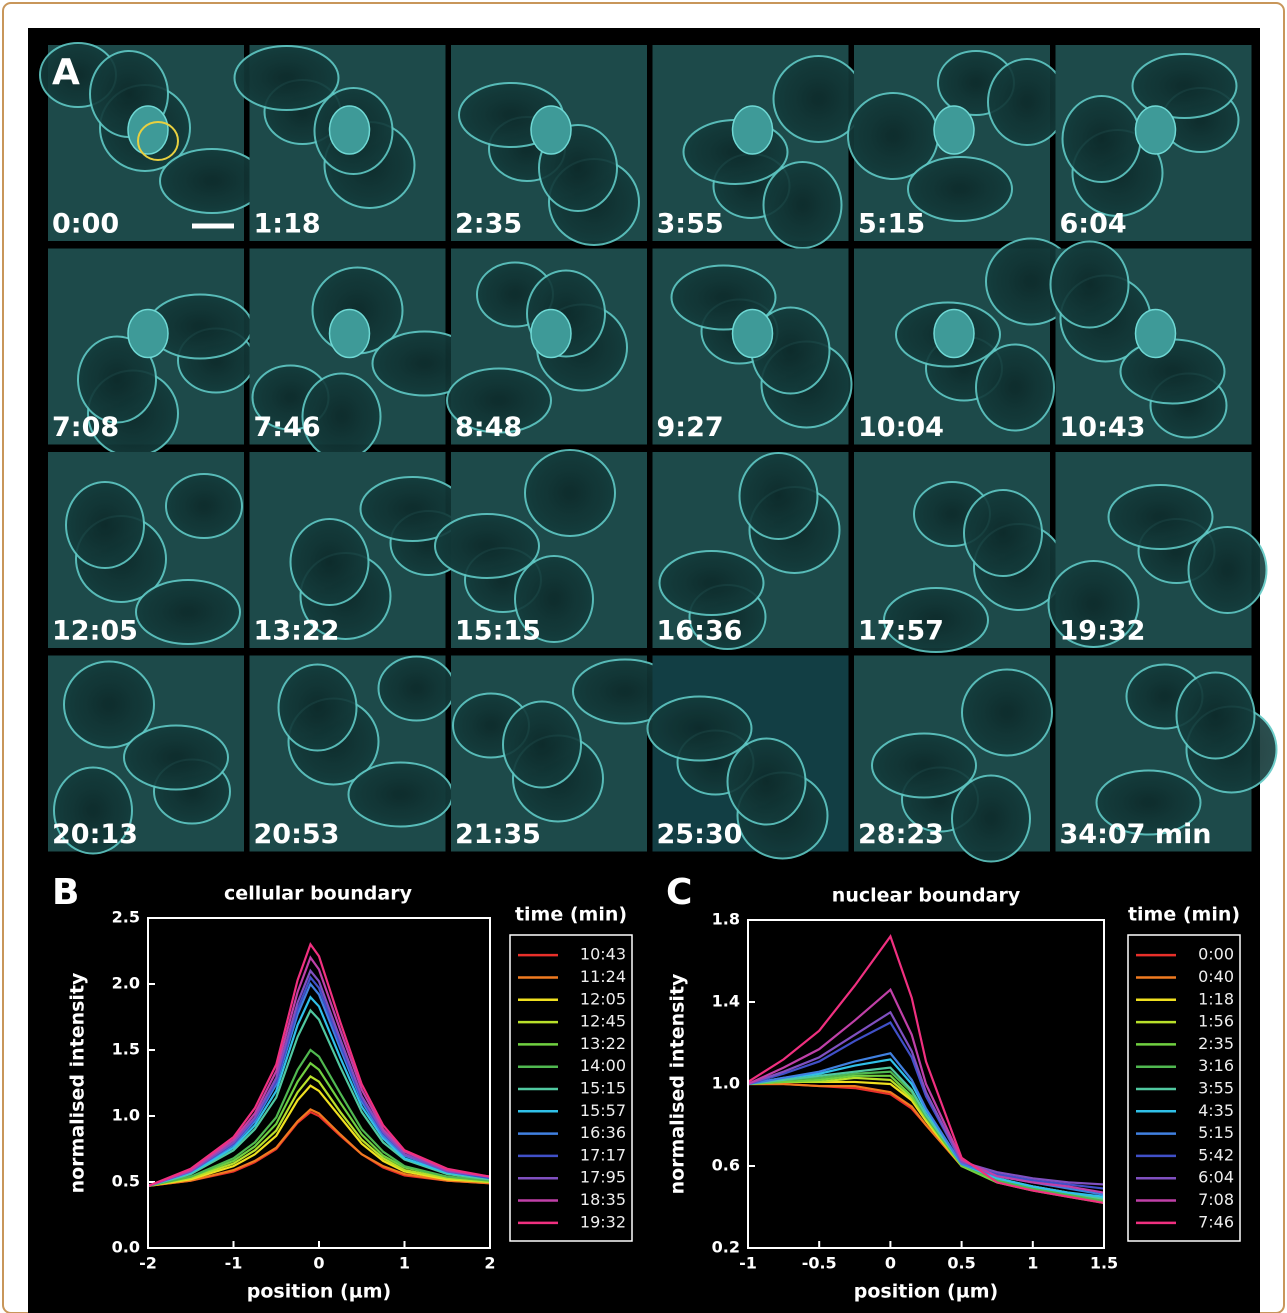 Image resolution: width=1287 pixels, height=1313 pixels. What do you see at coordinates (126, 917) in the screenshot?
I see `y-tick-label: 2.5` at bounding box center [126, 917].